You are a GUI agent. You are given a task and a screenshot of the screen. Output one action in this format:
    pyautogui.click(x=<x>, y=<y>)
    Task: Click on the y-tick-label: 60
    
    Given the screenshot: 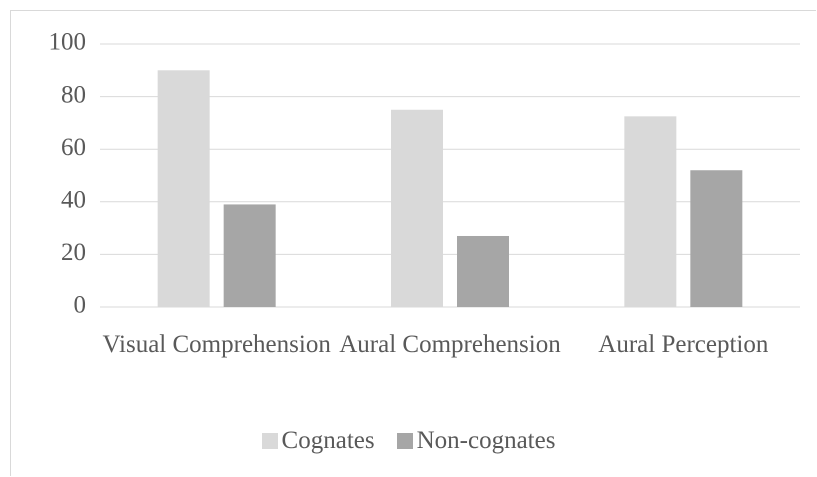 What is the action you would take?
    pyautogui.click(x=73, y=147)
    